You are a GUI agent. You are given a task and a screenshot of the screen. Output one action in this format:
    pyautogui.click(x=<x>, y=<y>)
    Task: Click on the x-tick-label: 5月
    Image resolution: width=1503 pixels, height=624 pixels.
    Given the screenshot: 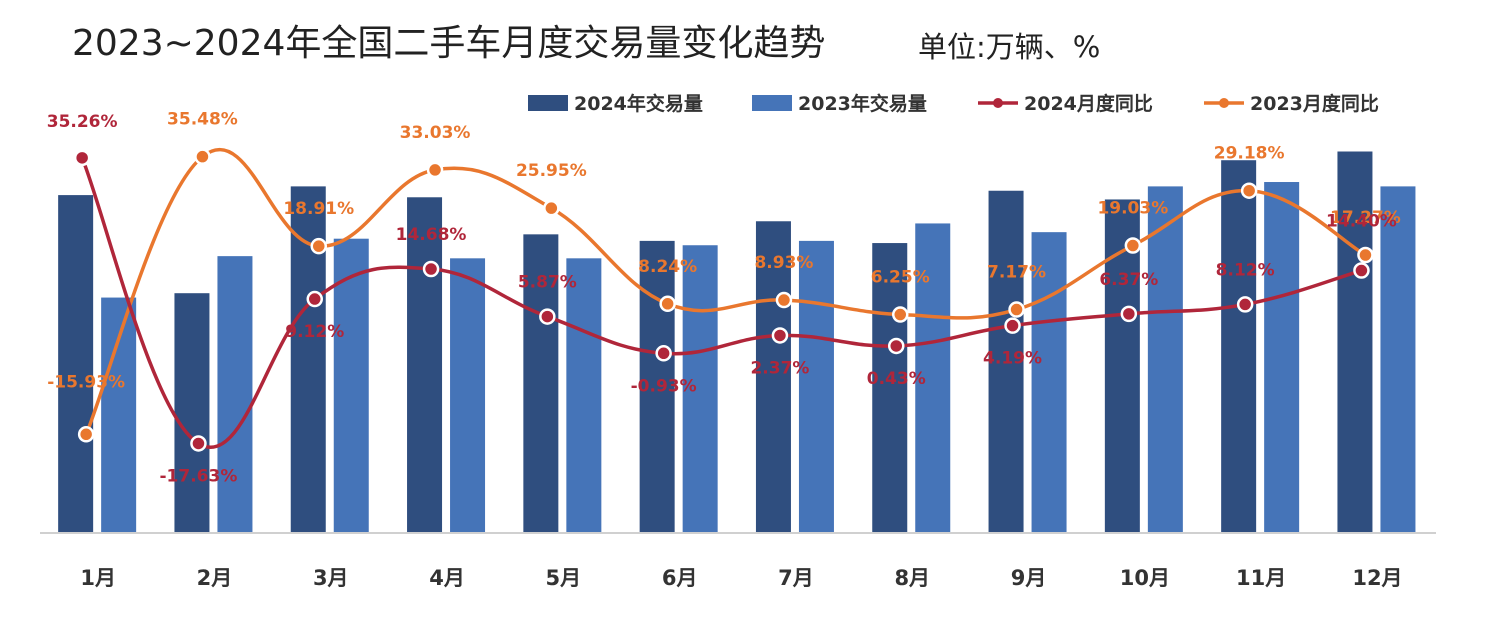 What is the action you would take?
    pyautogui.click(x=564, y=578)
    